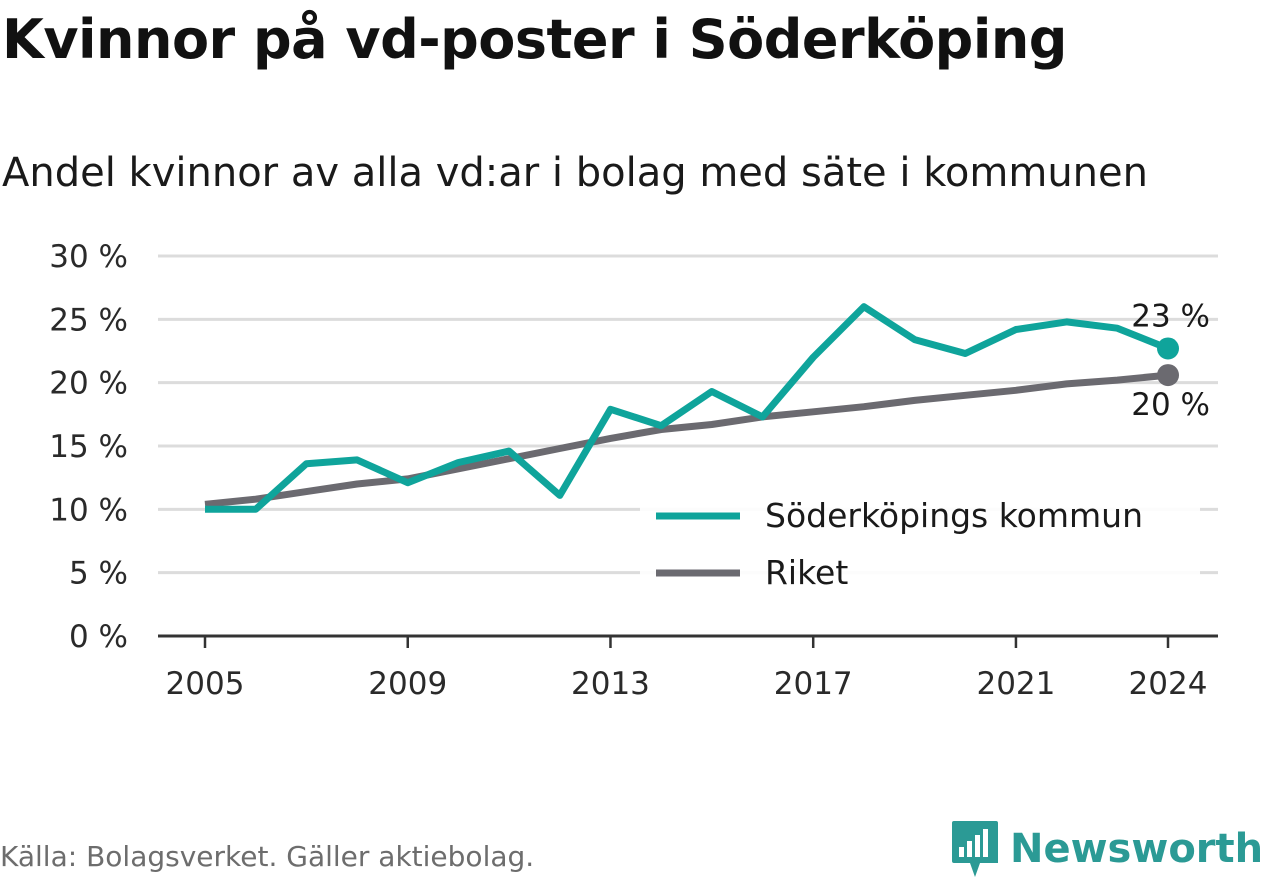 This screenshot has width=1262, height=880. What do you see at coordinates (88, 384) in the screenshot?
I see `y-tick-label: 20 %` at bounding box center [88, 384].